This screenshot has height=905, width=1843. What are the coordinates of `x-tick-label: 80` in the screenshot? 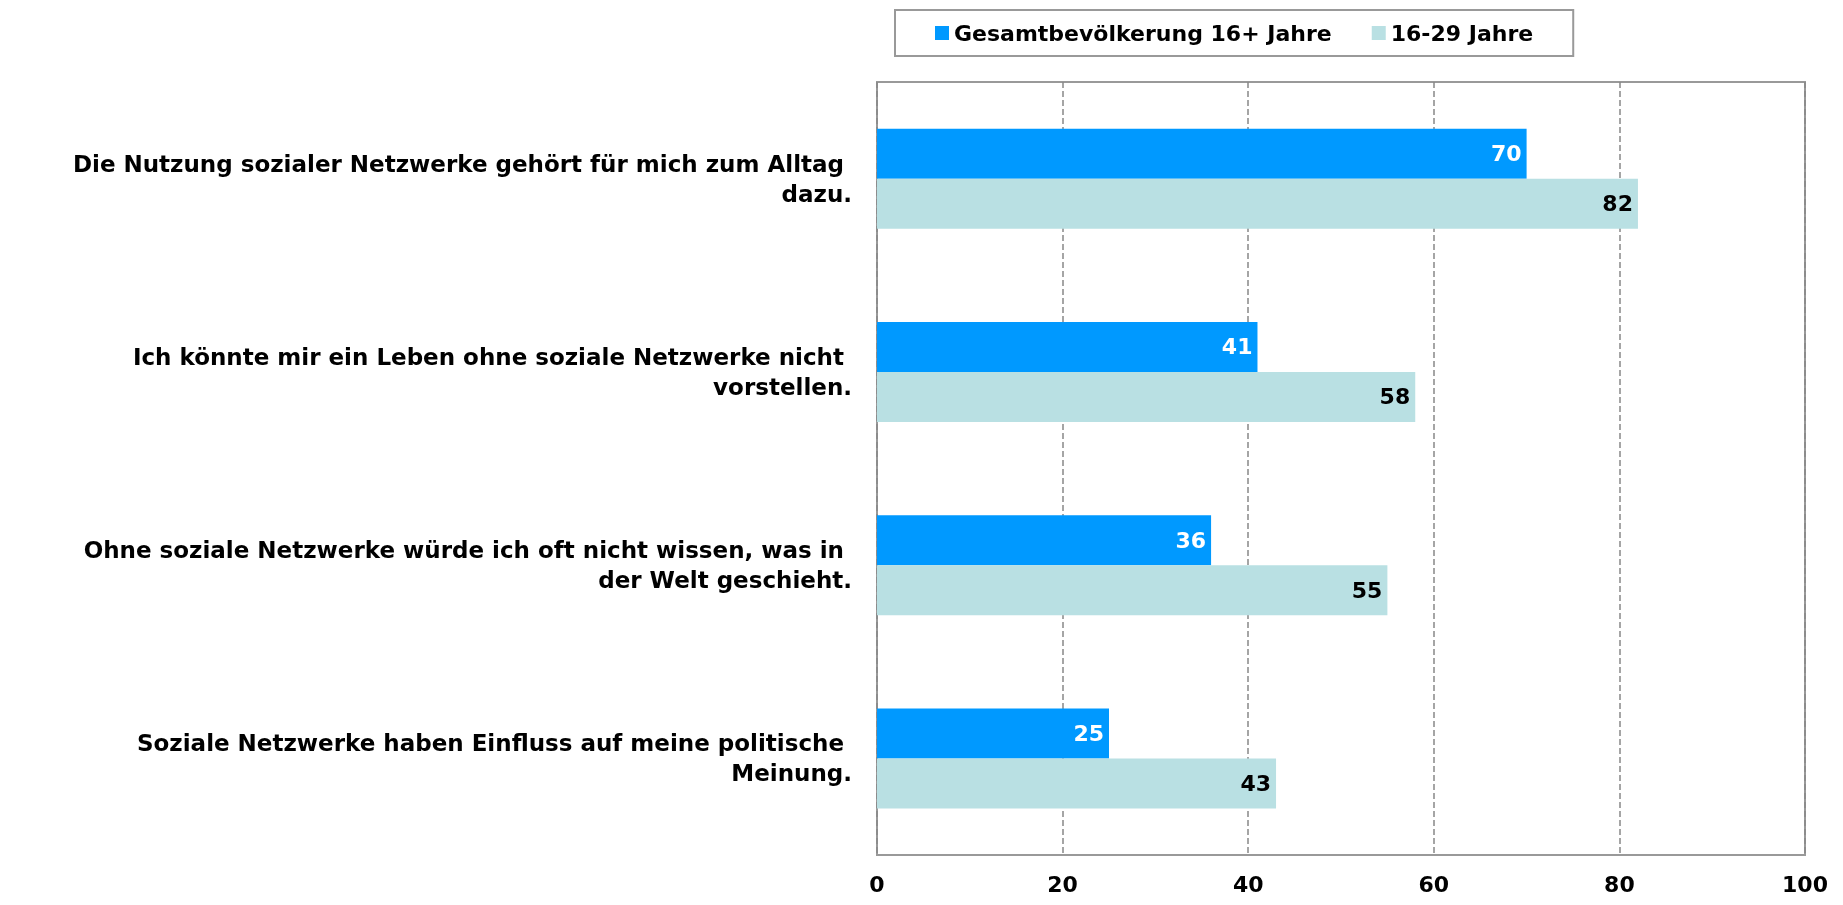 It's located at (1619, 884).